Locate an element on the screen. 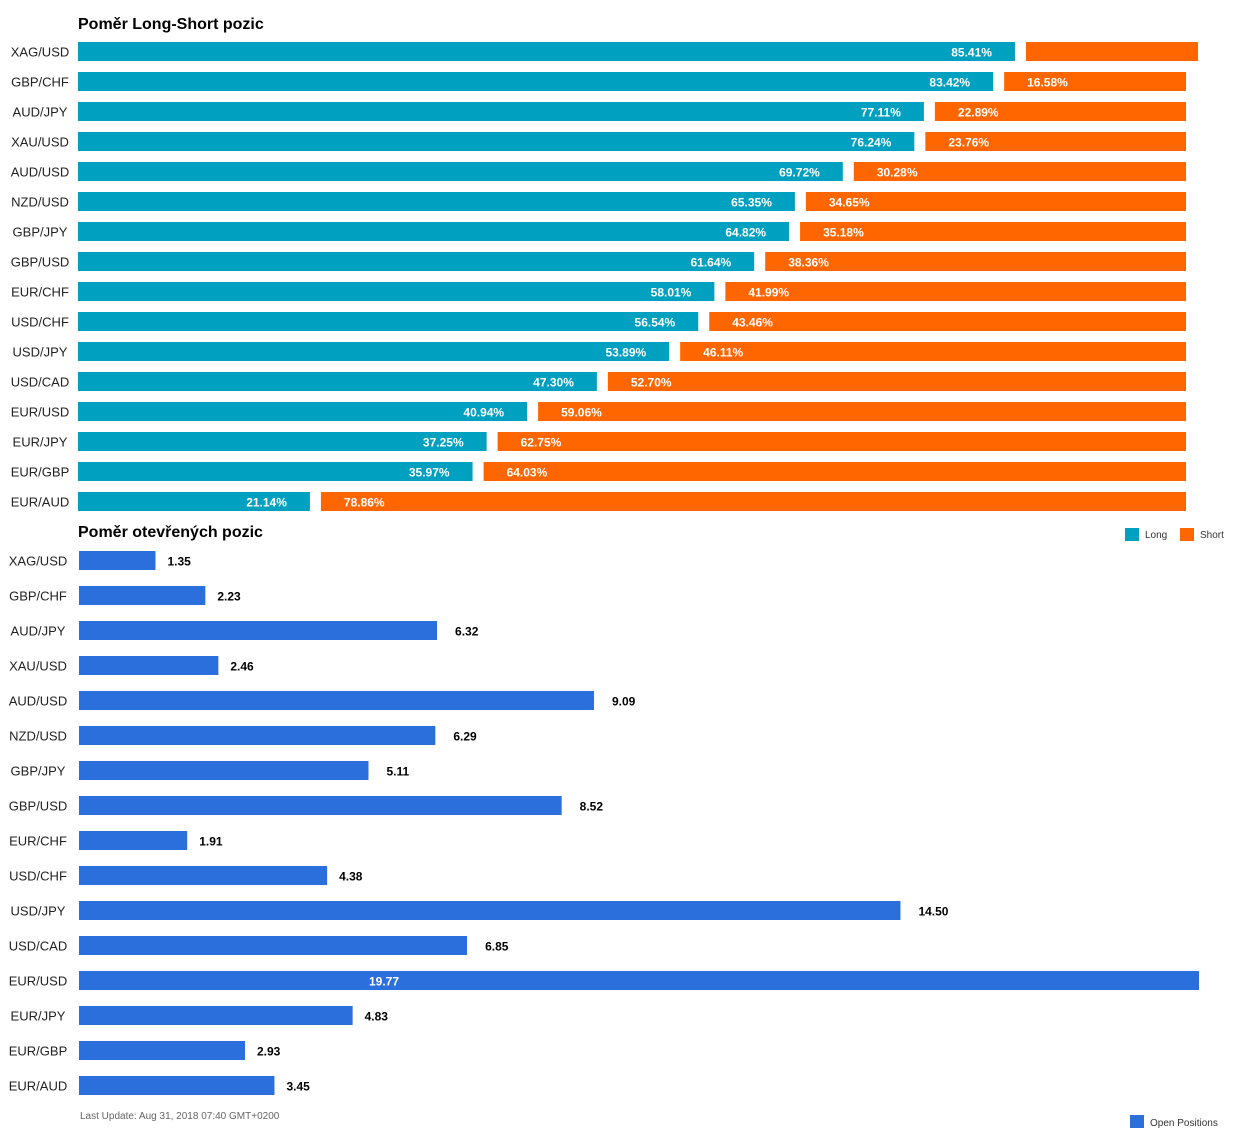  open-positions-value-label: 4.38 is located at coordinates (351, 877).